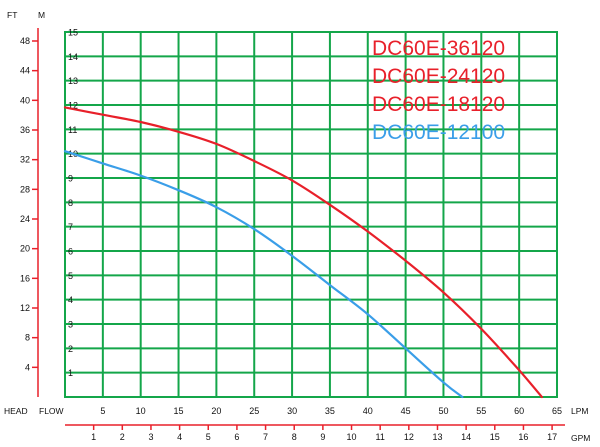 This screenshot has width=600, height=447. What do you see at coordinates (216, 411) in the screenshot?
I see `lpm-tick-label: 20` at bounding box center [216, 411].